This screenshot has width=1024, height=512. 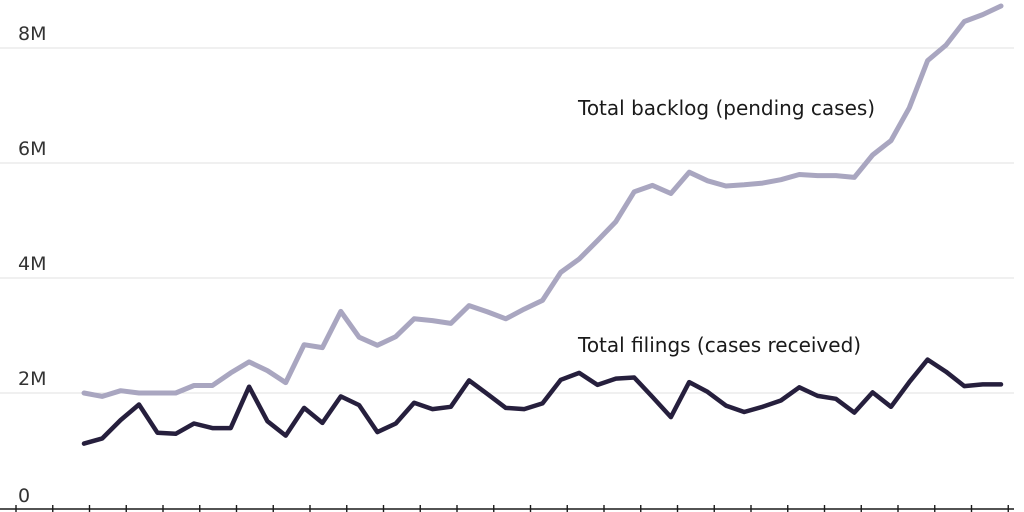 What do you see at coordinates (24, 496) in the screenshot?
I see `y-tick-label: 0` at bounding box center [24, 496].